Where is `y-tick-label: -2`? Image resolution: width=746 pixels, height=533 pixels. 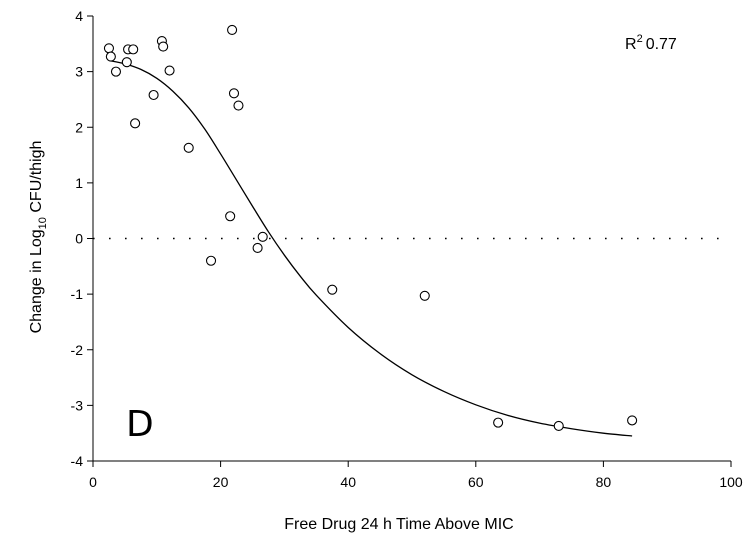 y-tick-label: -2 is located at coordinates (77, 350).